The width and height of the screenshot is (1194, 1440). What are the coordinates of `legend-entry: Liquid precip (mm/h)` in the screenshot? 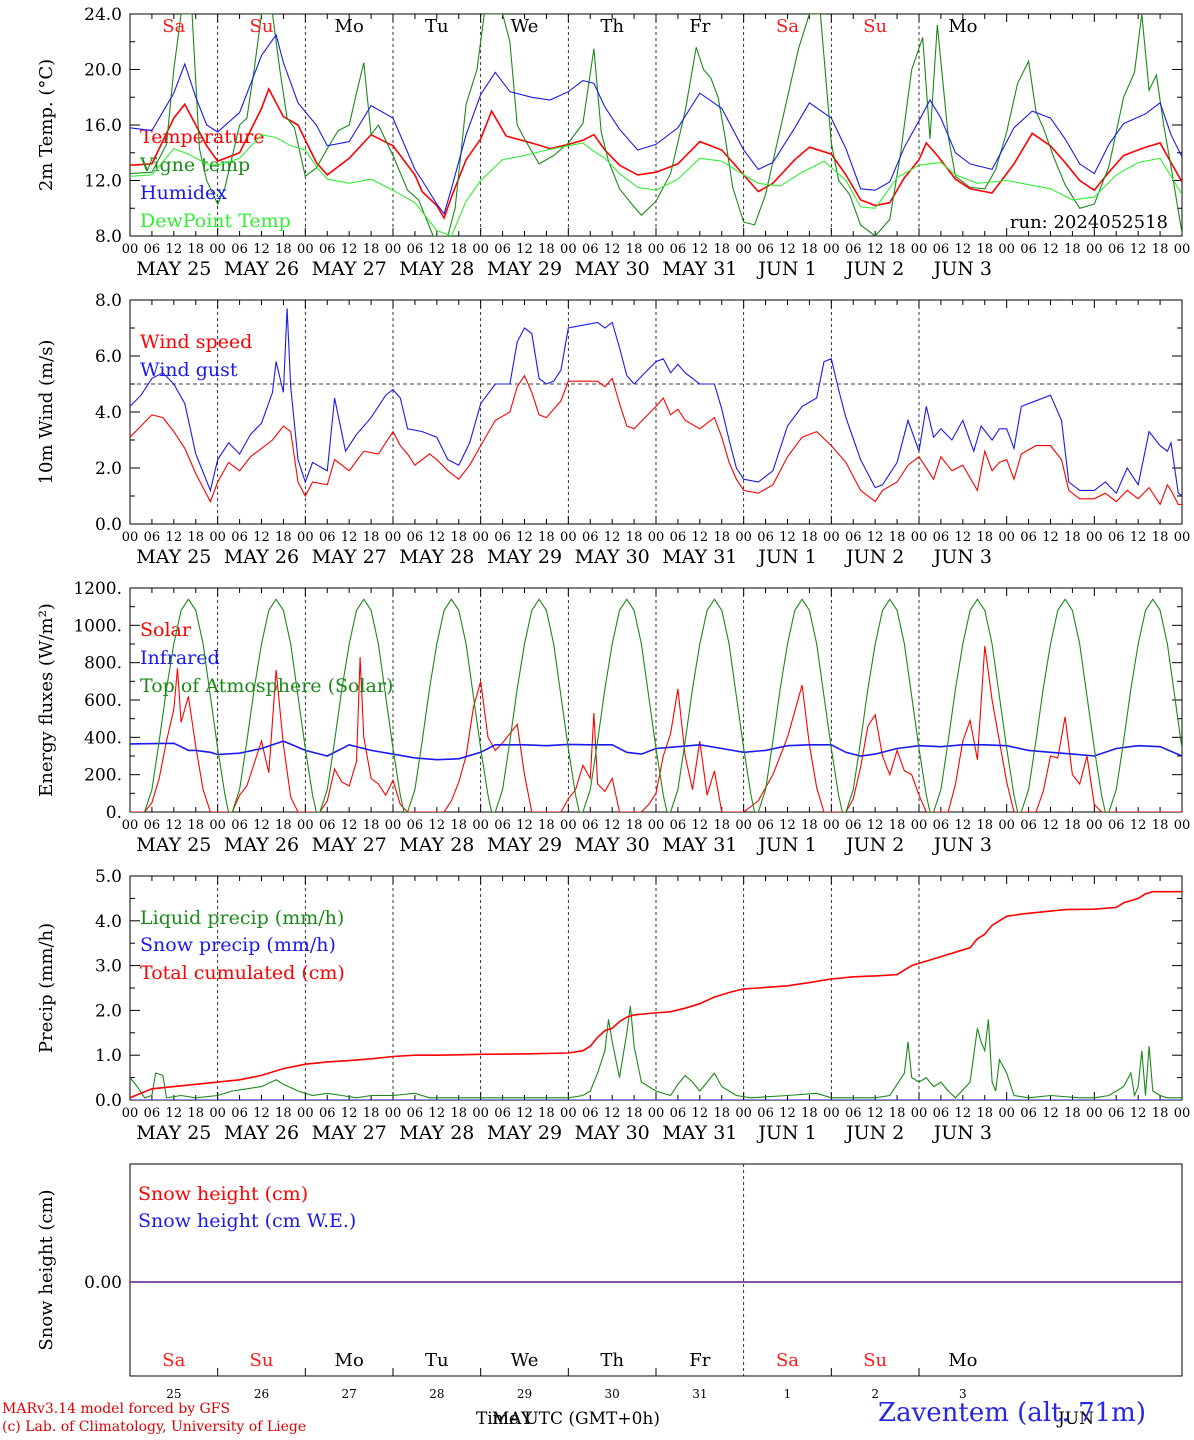 It's located at (242, 918).